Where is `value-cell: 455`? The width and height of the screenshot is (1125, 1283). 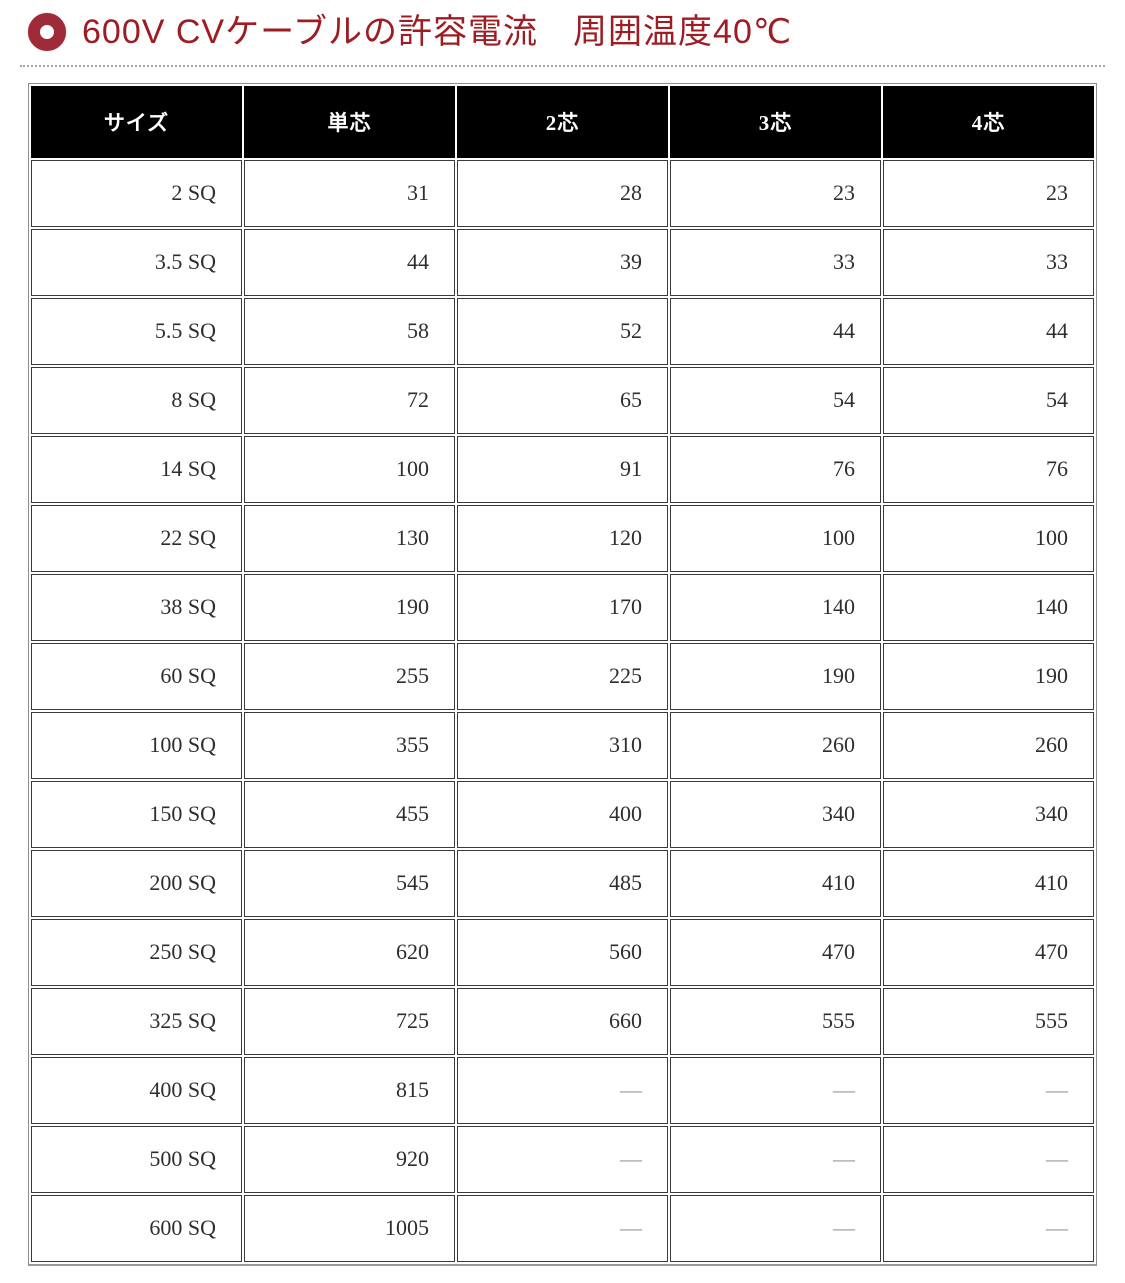 value-cell: 455 is located at coordinates (349, 814).